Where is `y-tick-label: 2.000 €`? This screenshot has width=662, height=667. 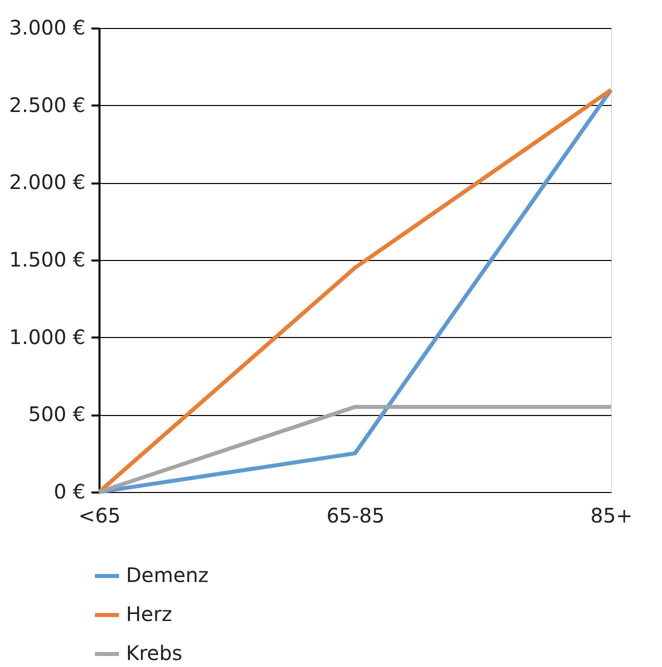
y-tick-label: 2.000 € is located at coordinates (47, 182).